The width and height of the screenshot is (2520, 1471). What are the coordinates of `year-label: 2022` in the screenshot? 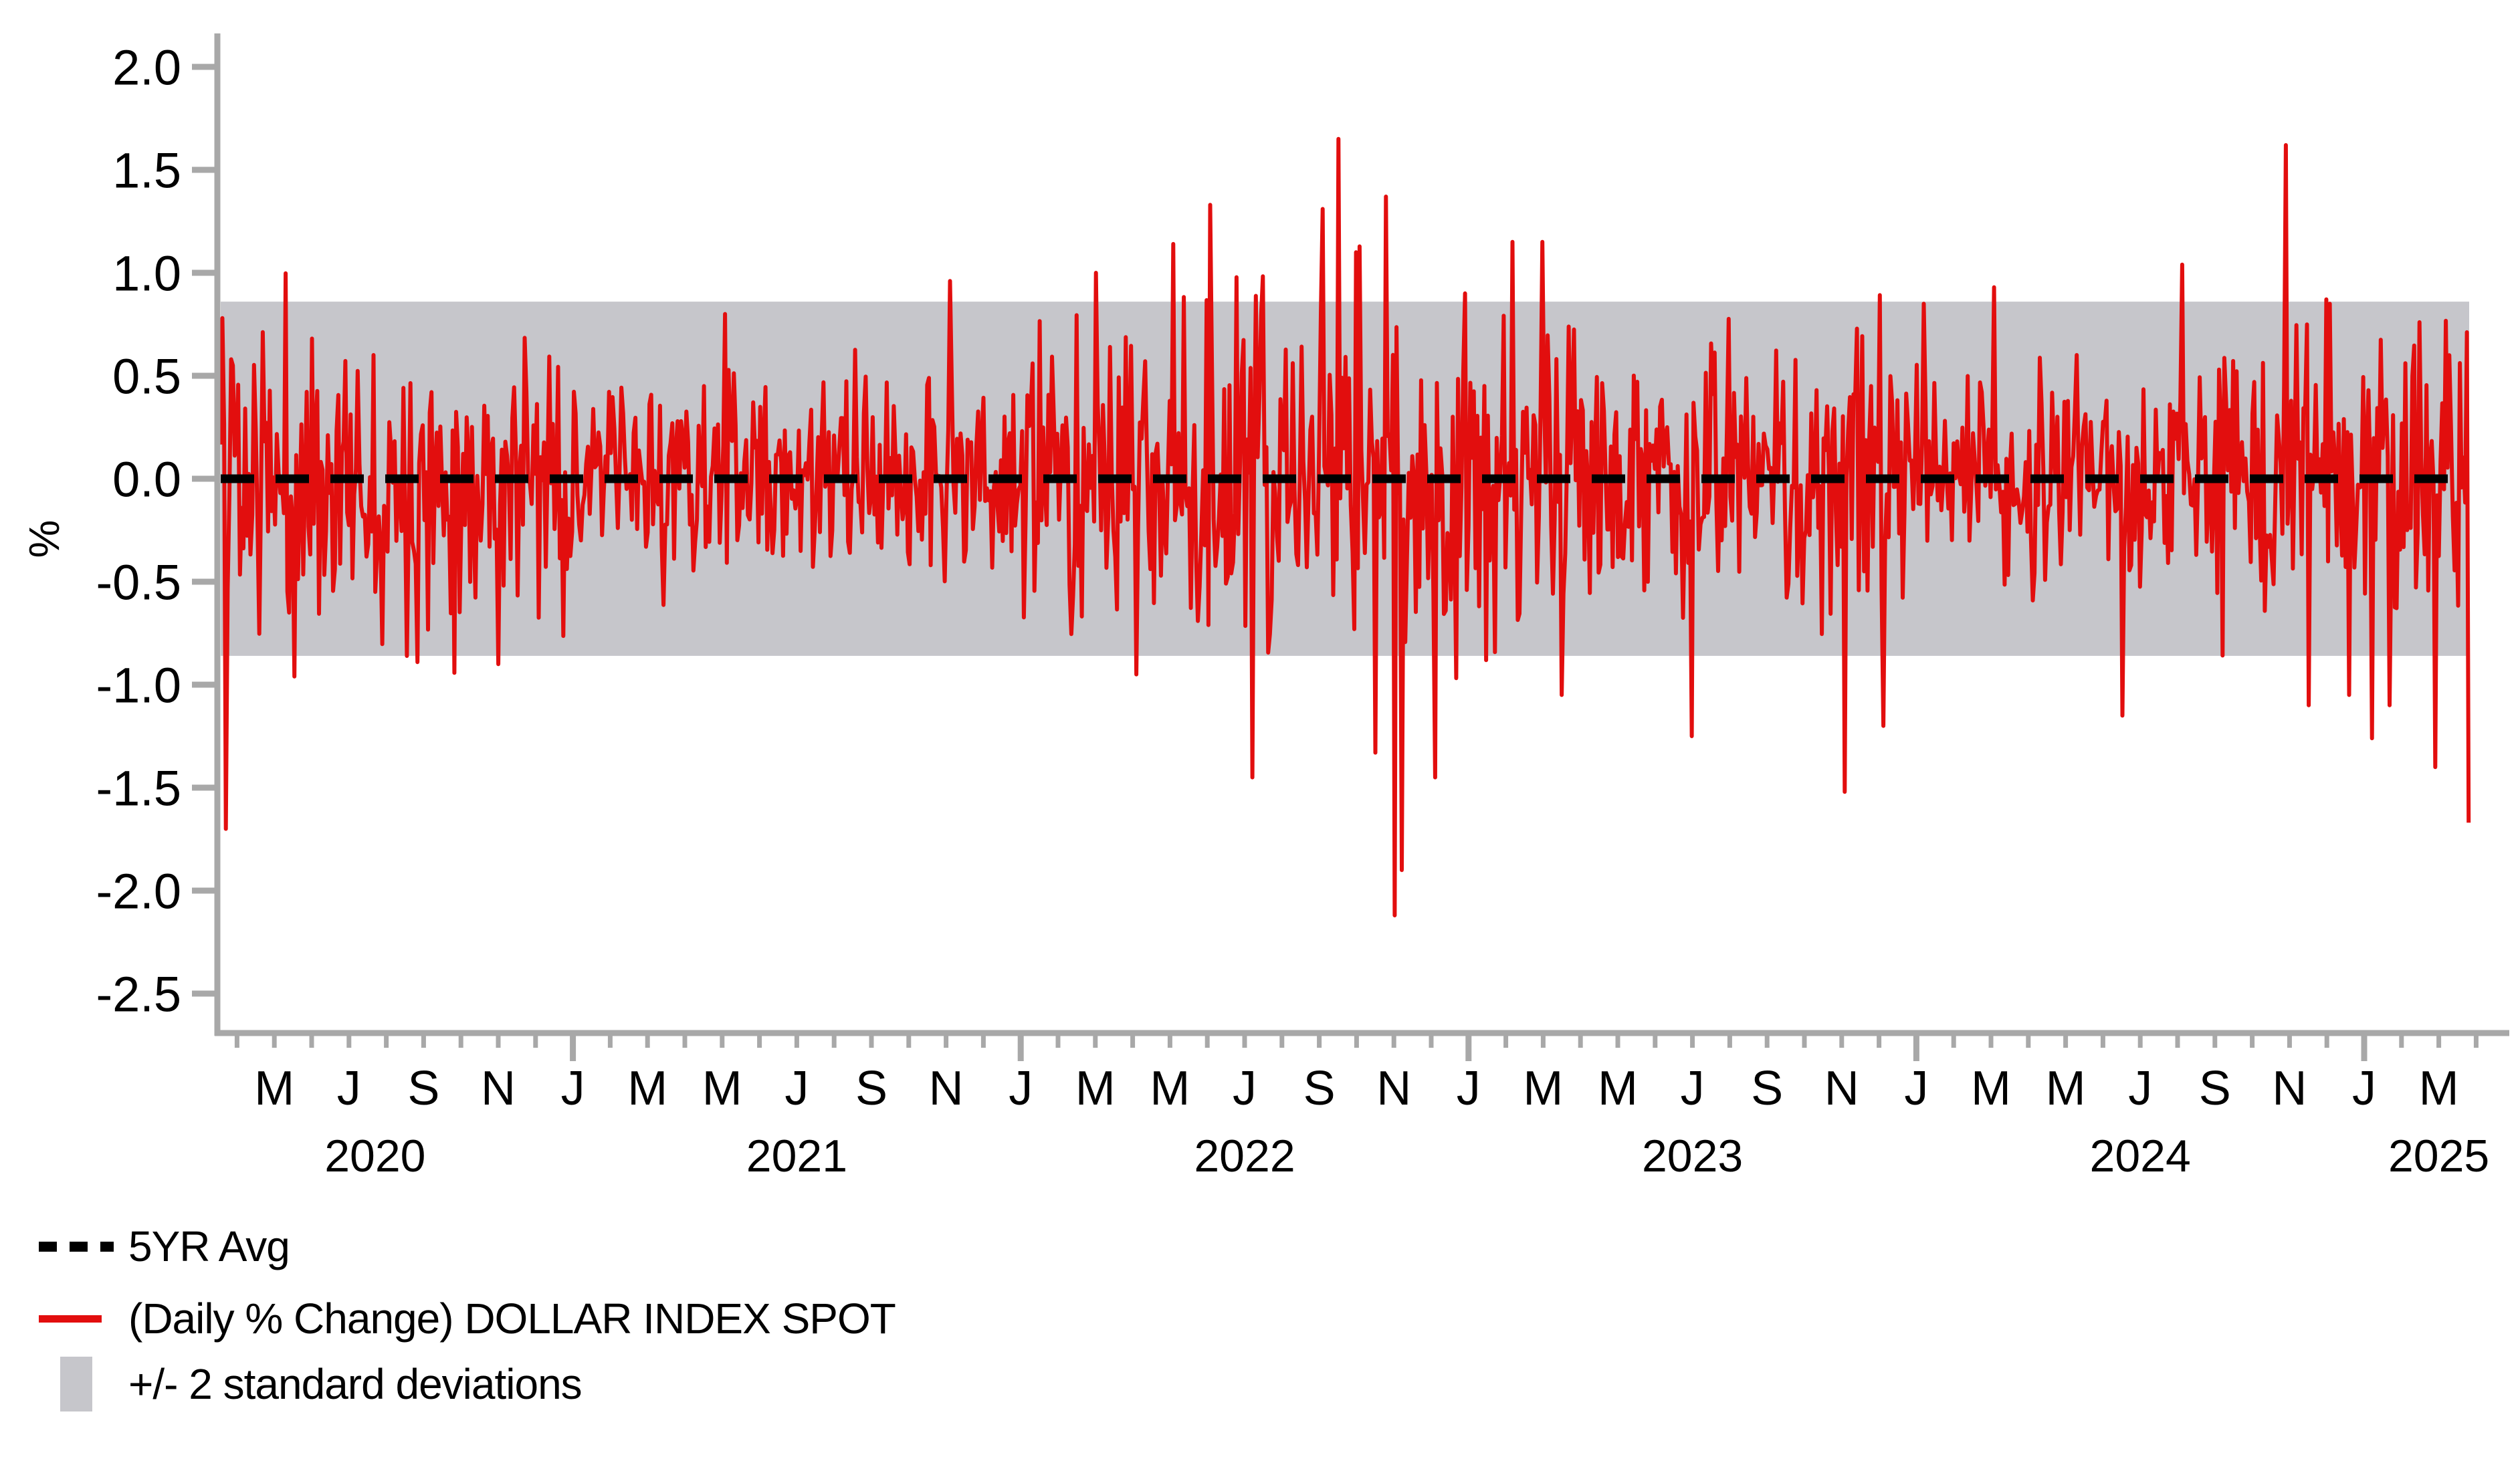 It's located at (1244, 1156).